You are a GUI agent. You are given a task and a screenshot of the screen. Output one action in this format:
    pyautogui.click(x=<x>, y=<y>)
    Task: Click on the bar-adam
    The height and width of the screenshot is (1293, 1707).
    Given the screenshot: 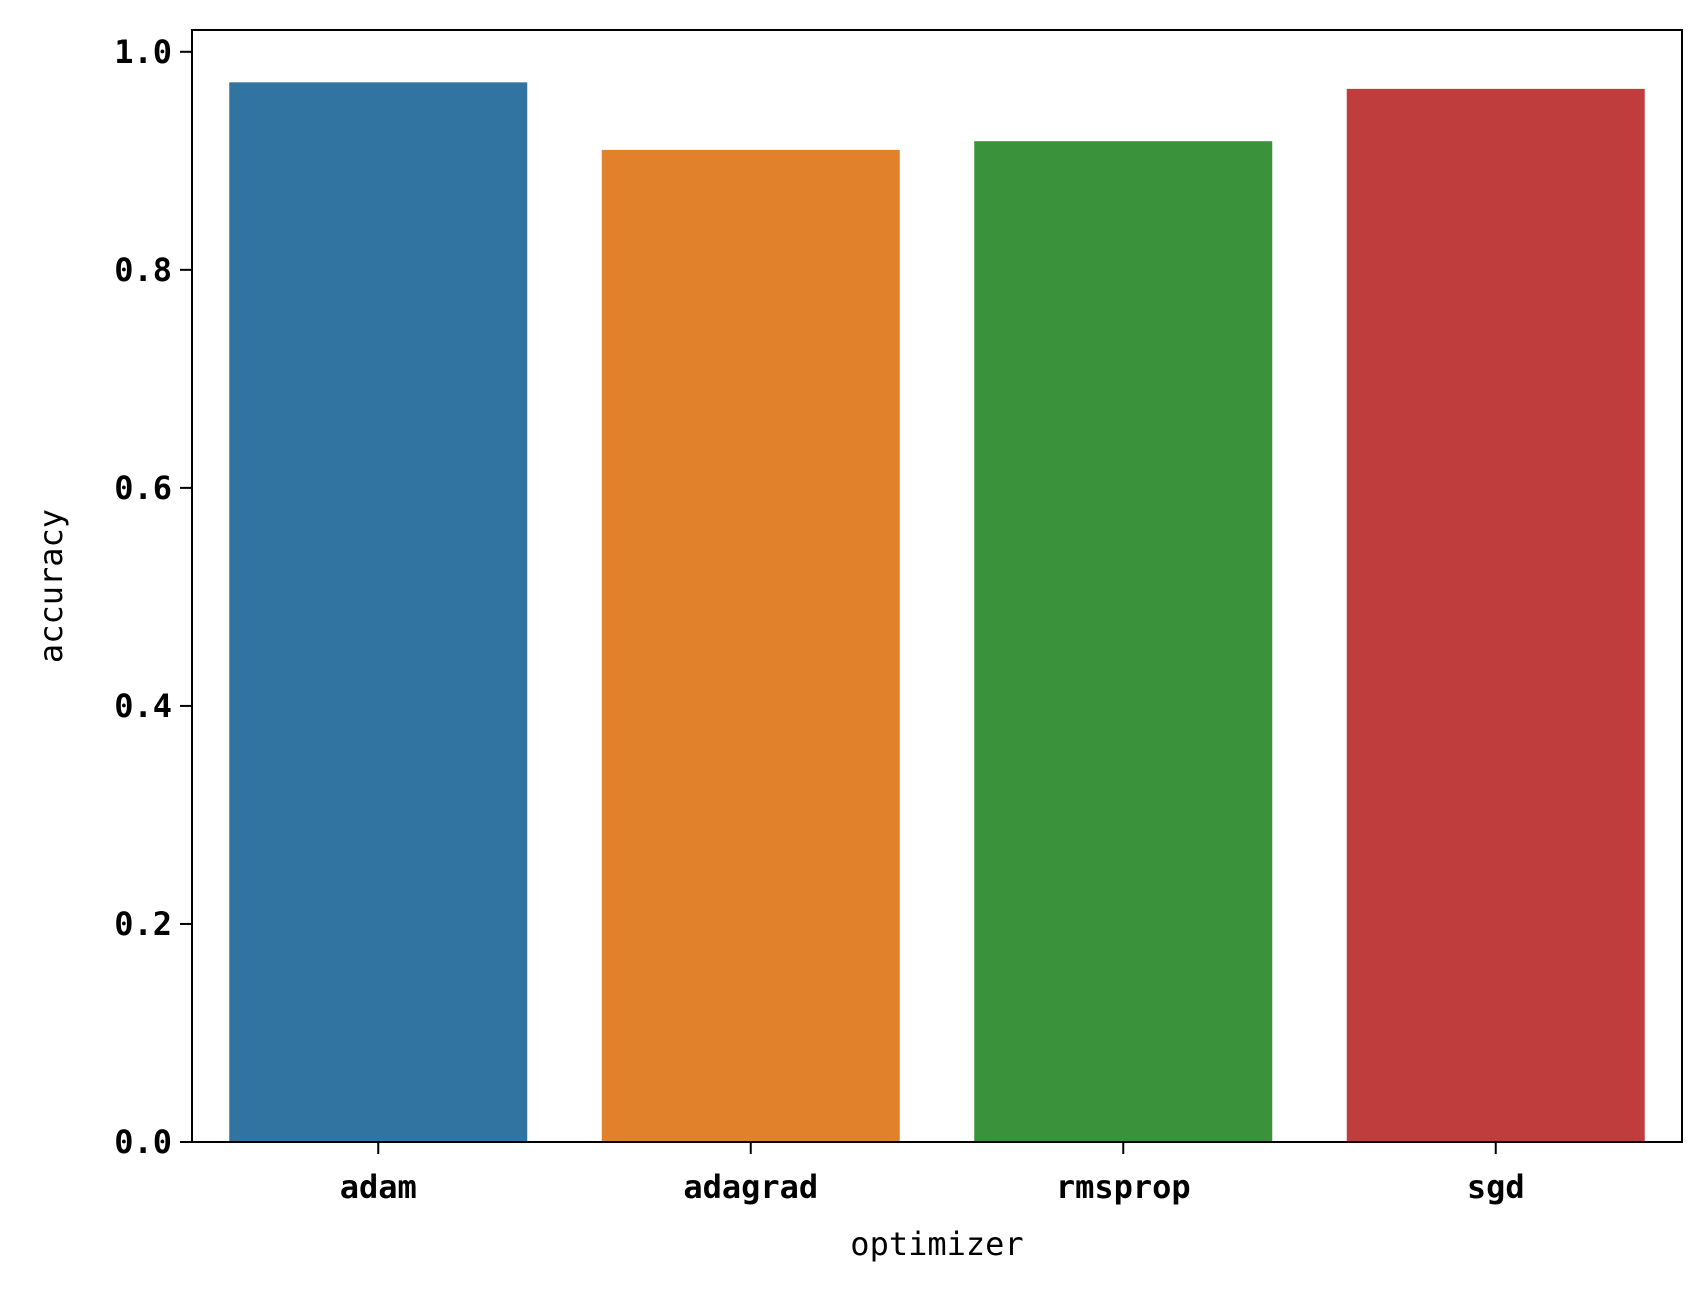 What is the action you would take?
    pyautogui.click(x=378, y=612)
    